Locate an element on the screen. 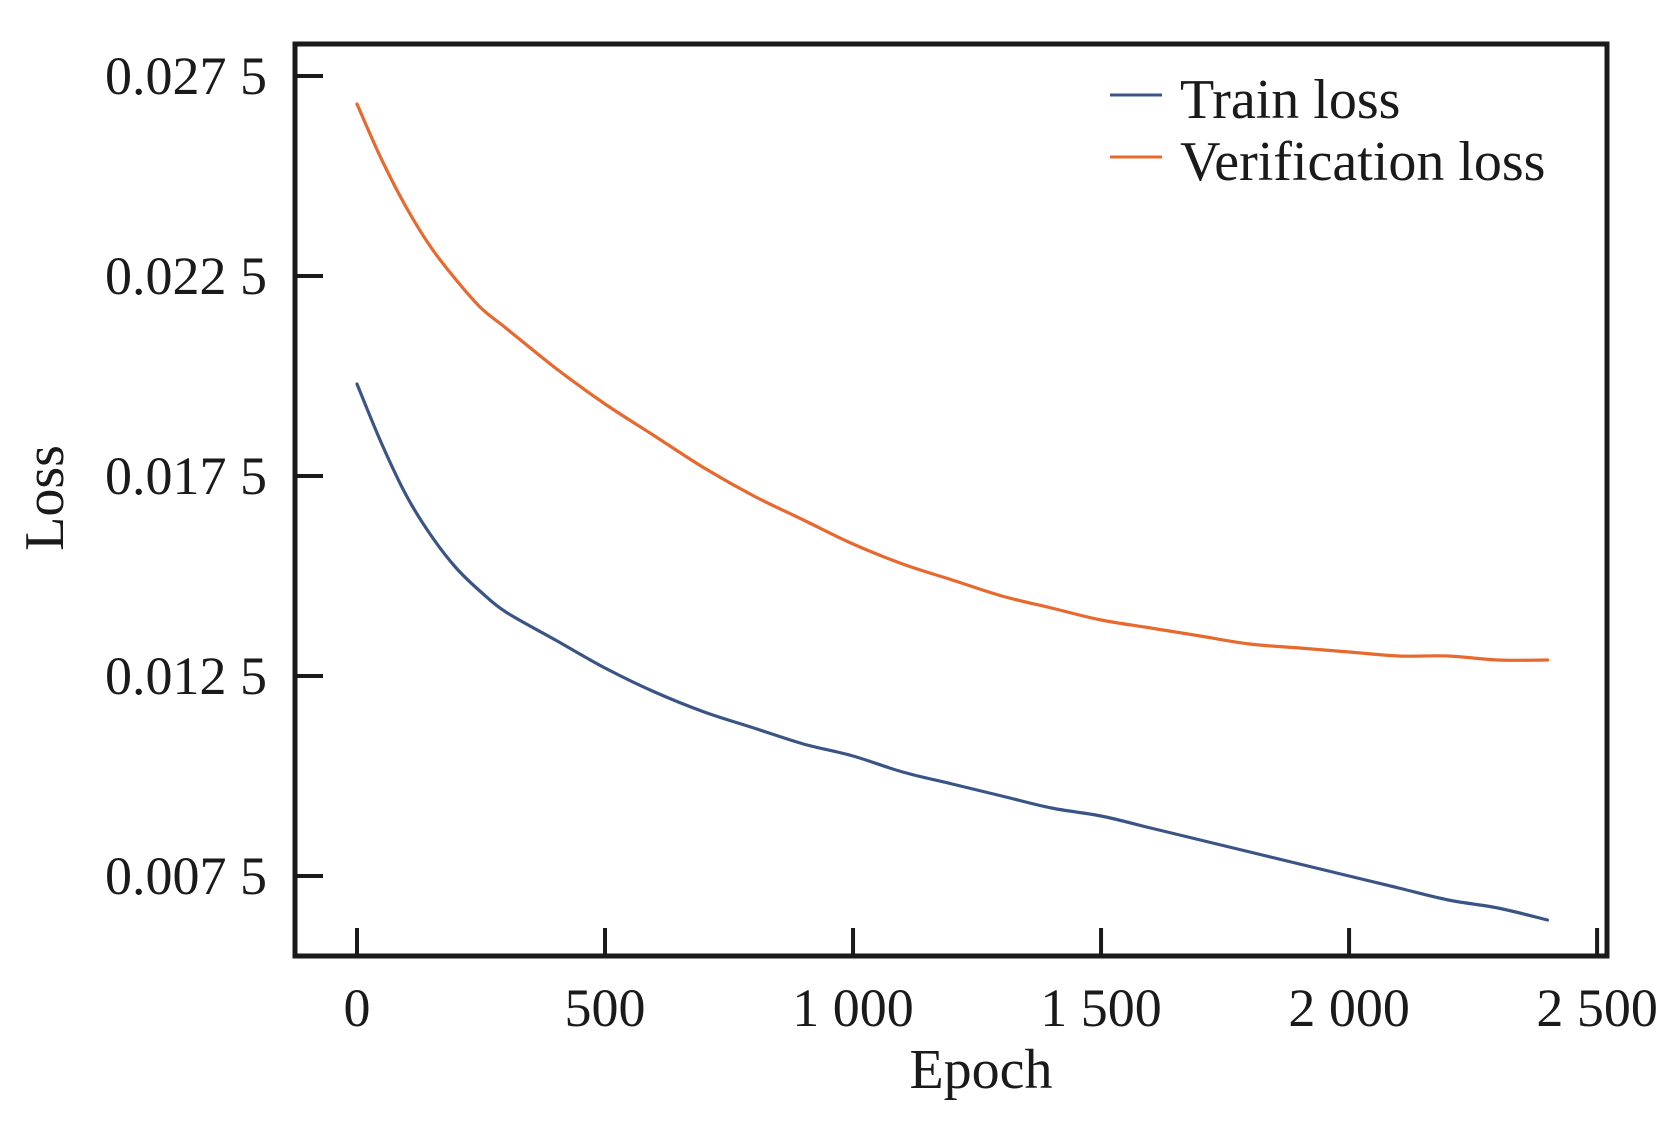 The height and width of the screenshot is (1136, 1679). y-tick-label: 0.027 5 is located at coordinates (186, 76).